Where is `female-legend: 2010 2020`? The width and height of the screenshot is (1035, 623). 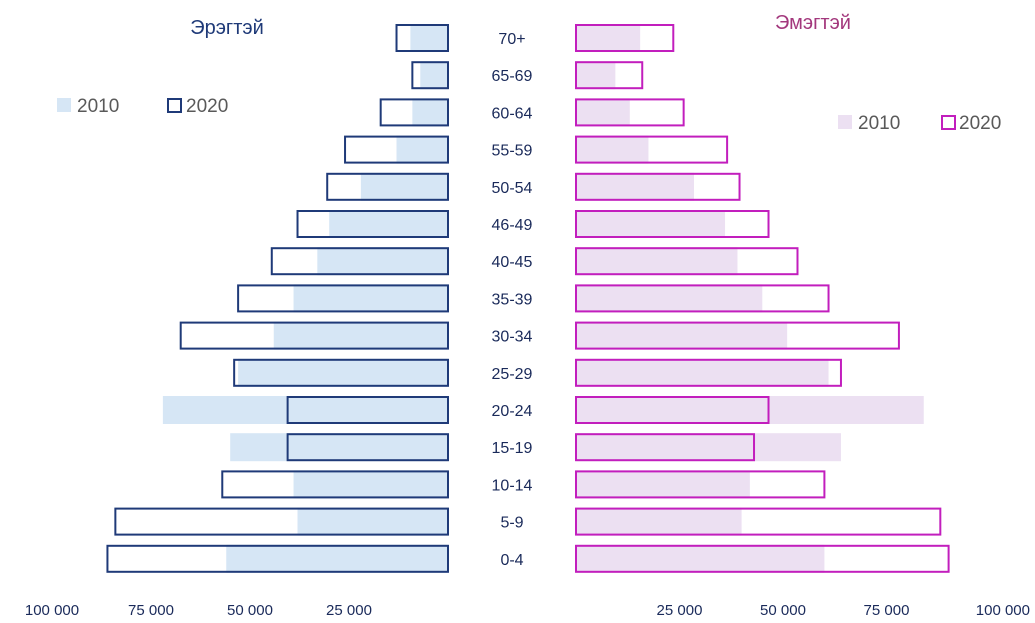
female-legend: 2010 2020 is located at coordinates (919, 123).